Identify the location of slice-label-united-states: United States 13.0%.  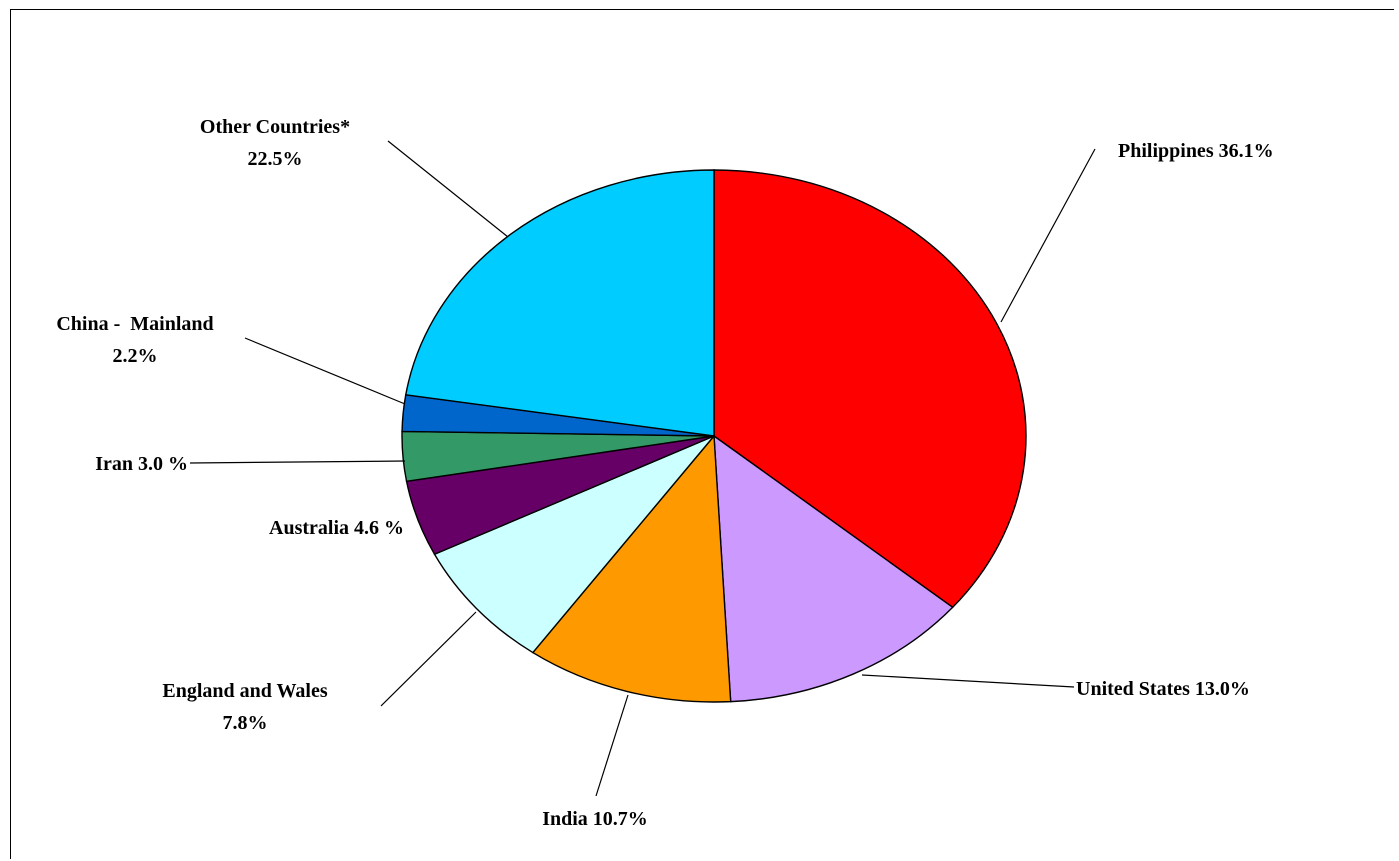
(1163, 689).